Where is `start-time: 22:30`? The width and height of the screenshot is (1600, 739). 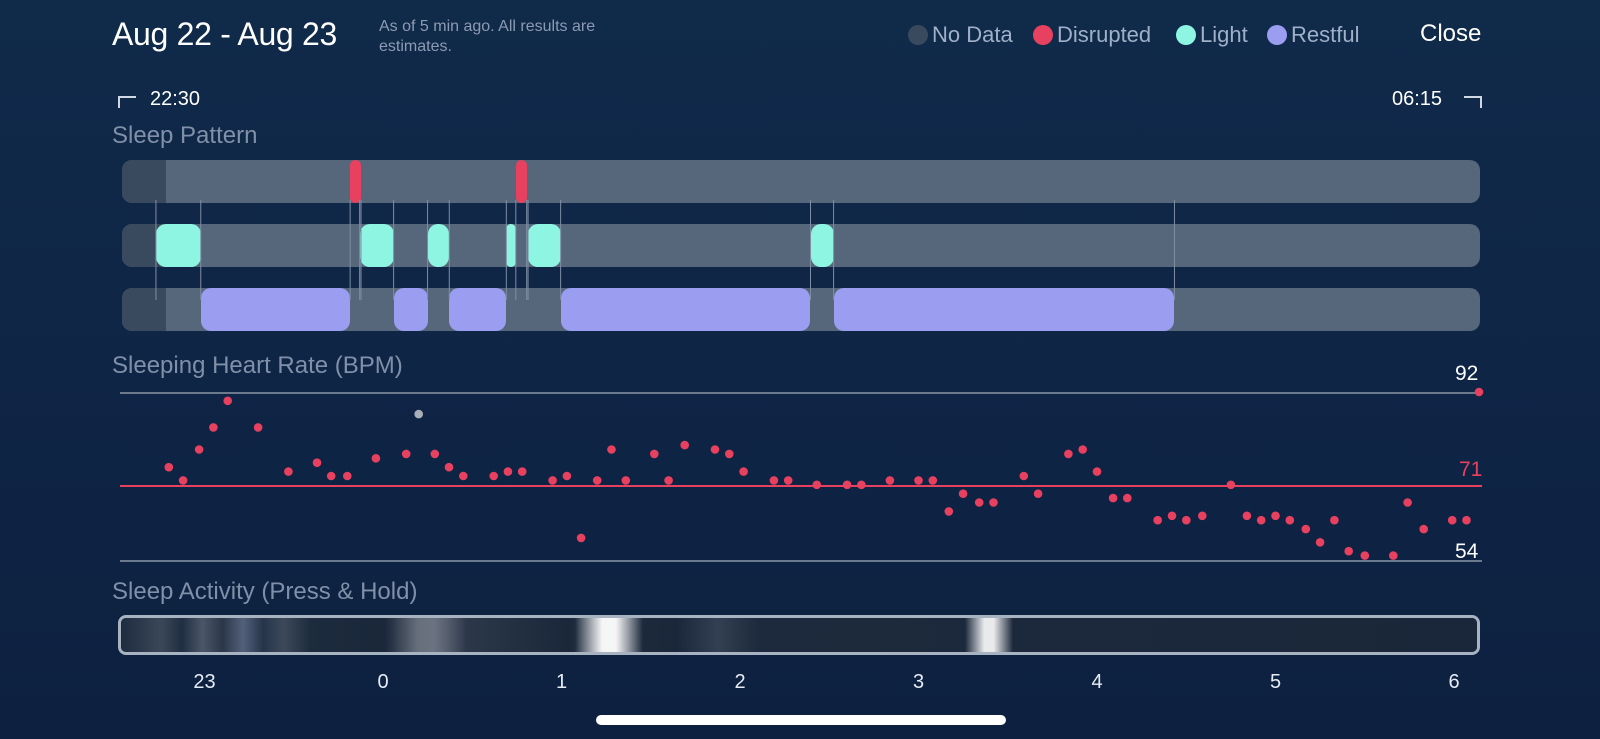 start-time: 22:30 is located at coordinates (175, 99).